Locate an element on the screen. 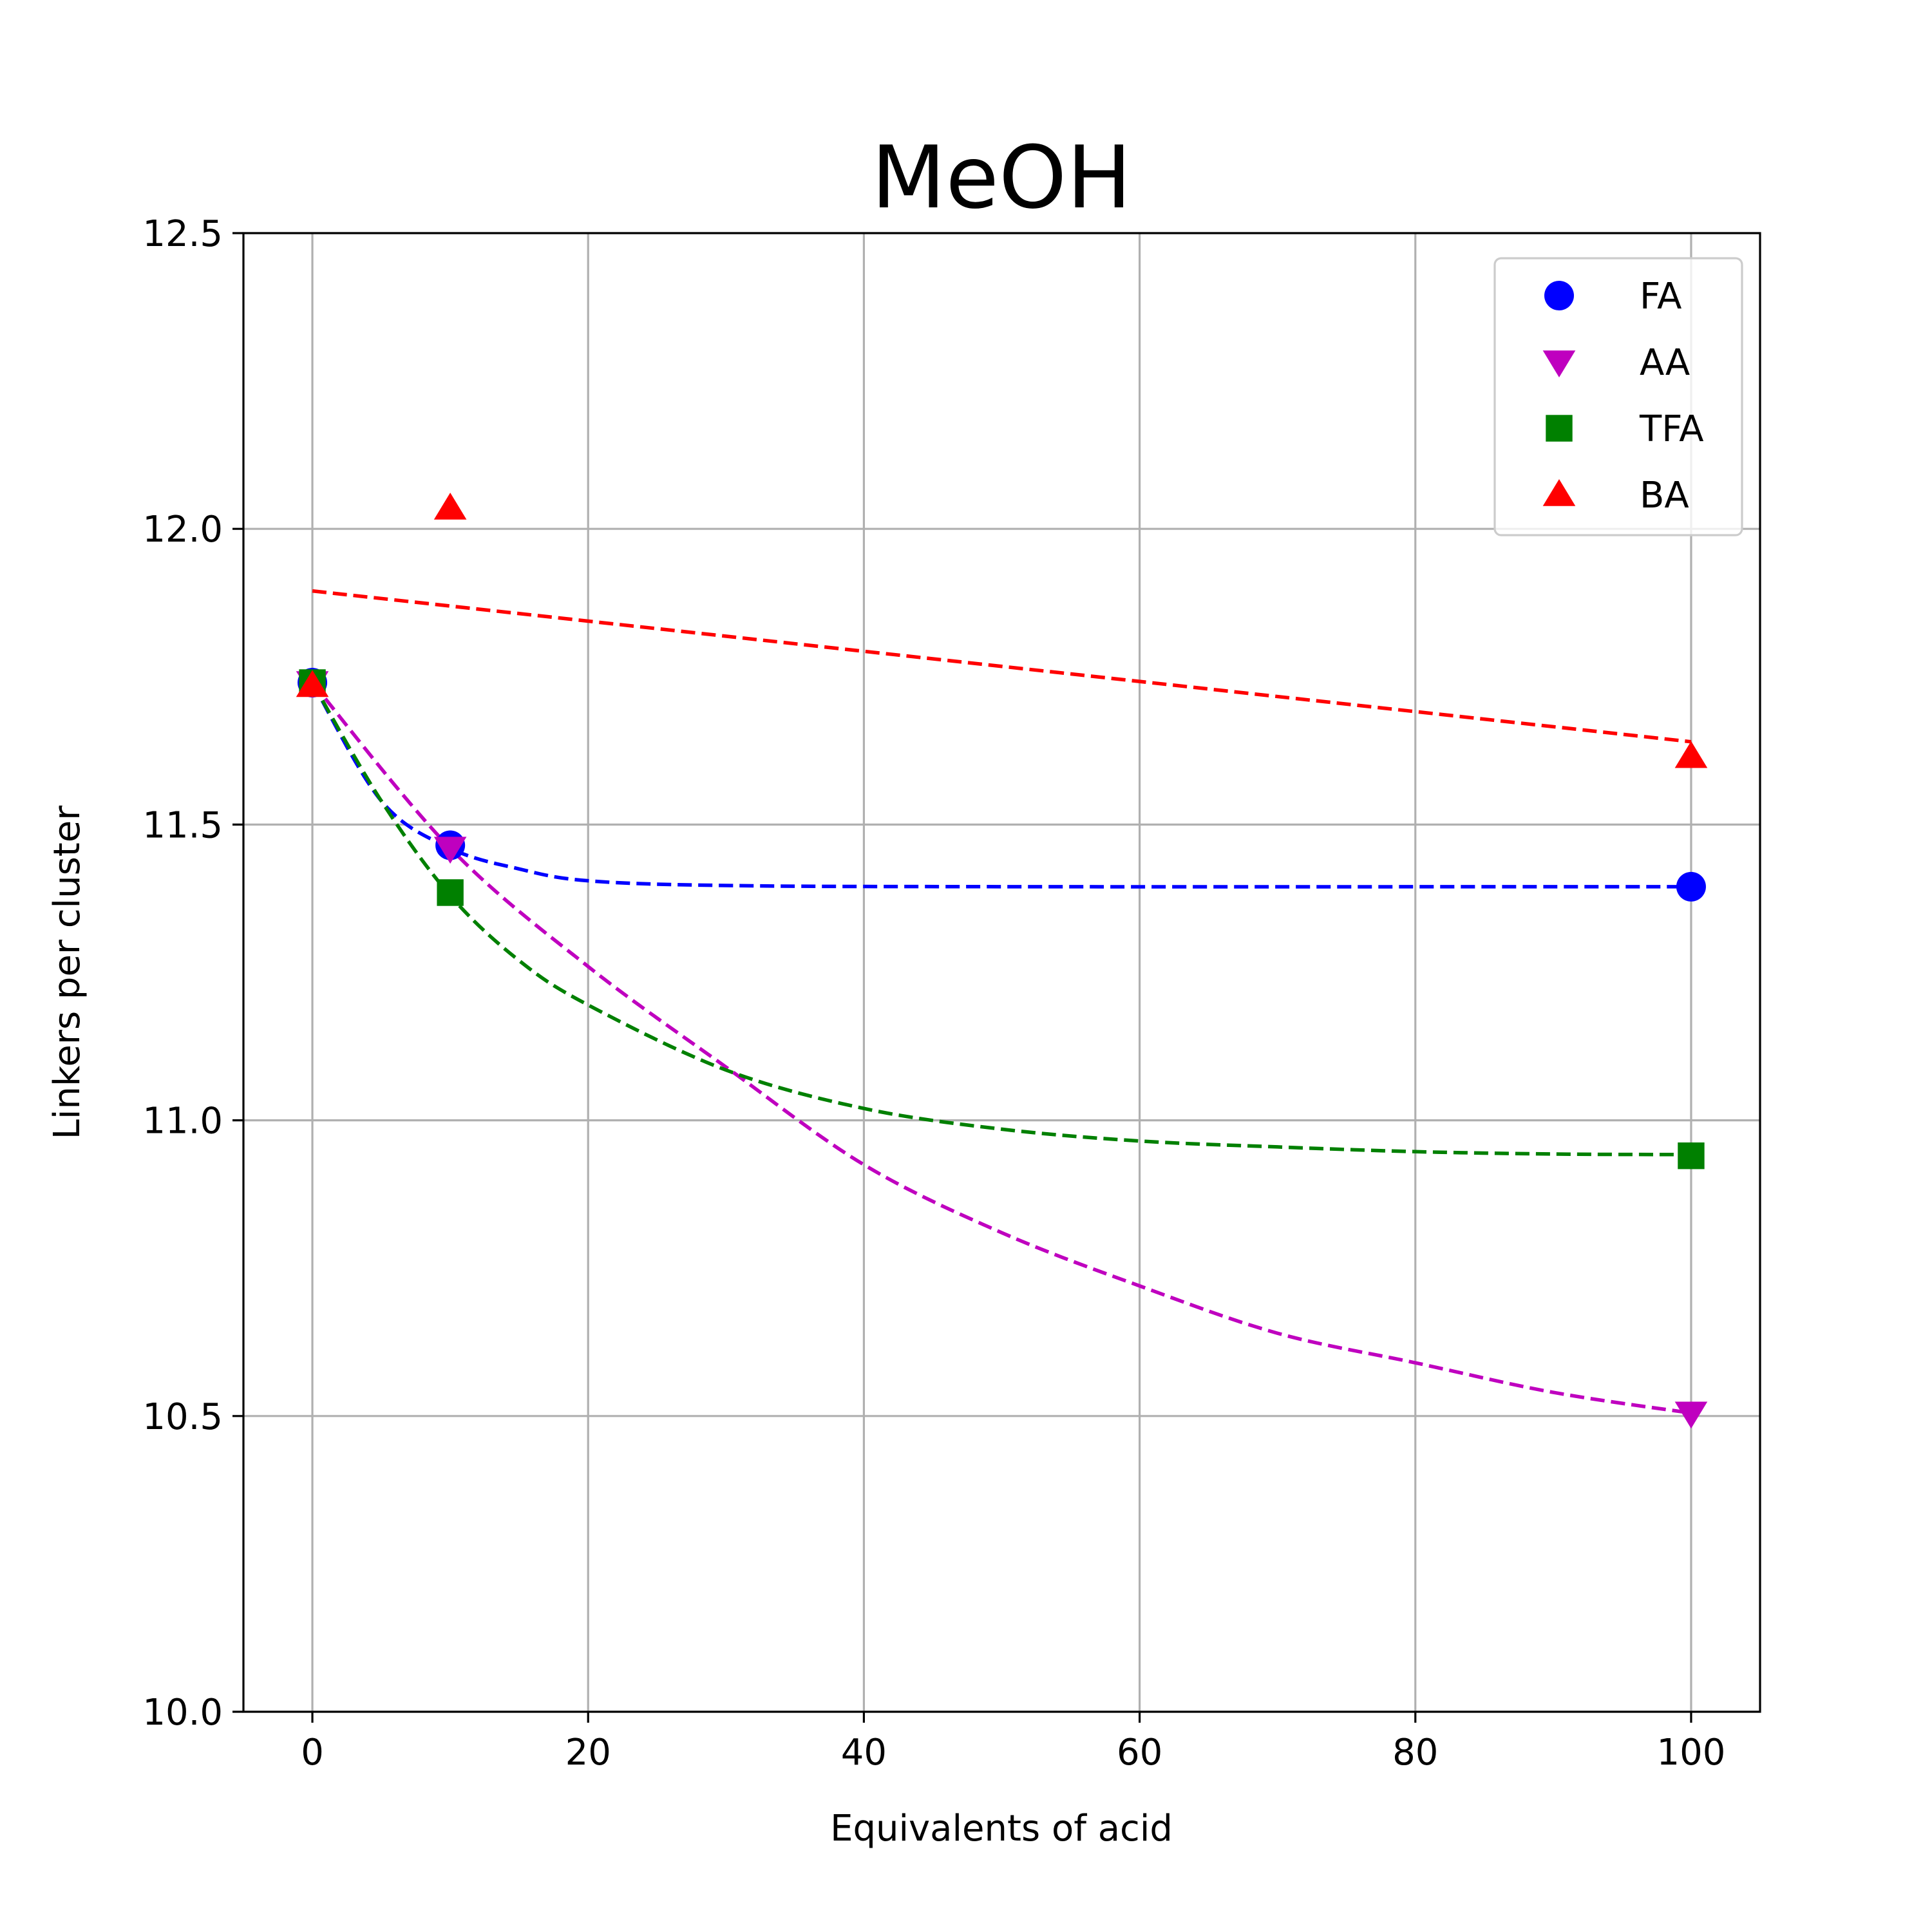 The width and height of the screenshot is (1932, 1932). legend-label-aa: AA is located at coordinates (1665, 363).